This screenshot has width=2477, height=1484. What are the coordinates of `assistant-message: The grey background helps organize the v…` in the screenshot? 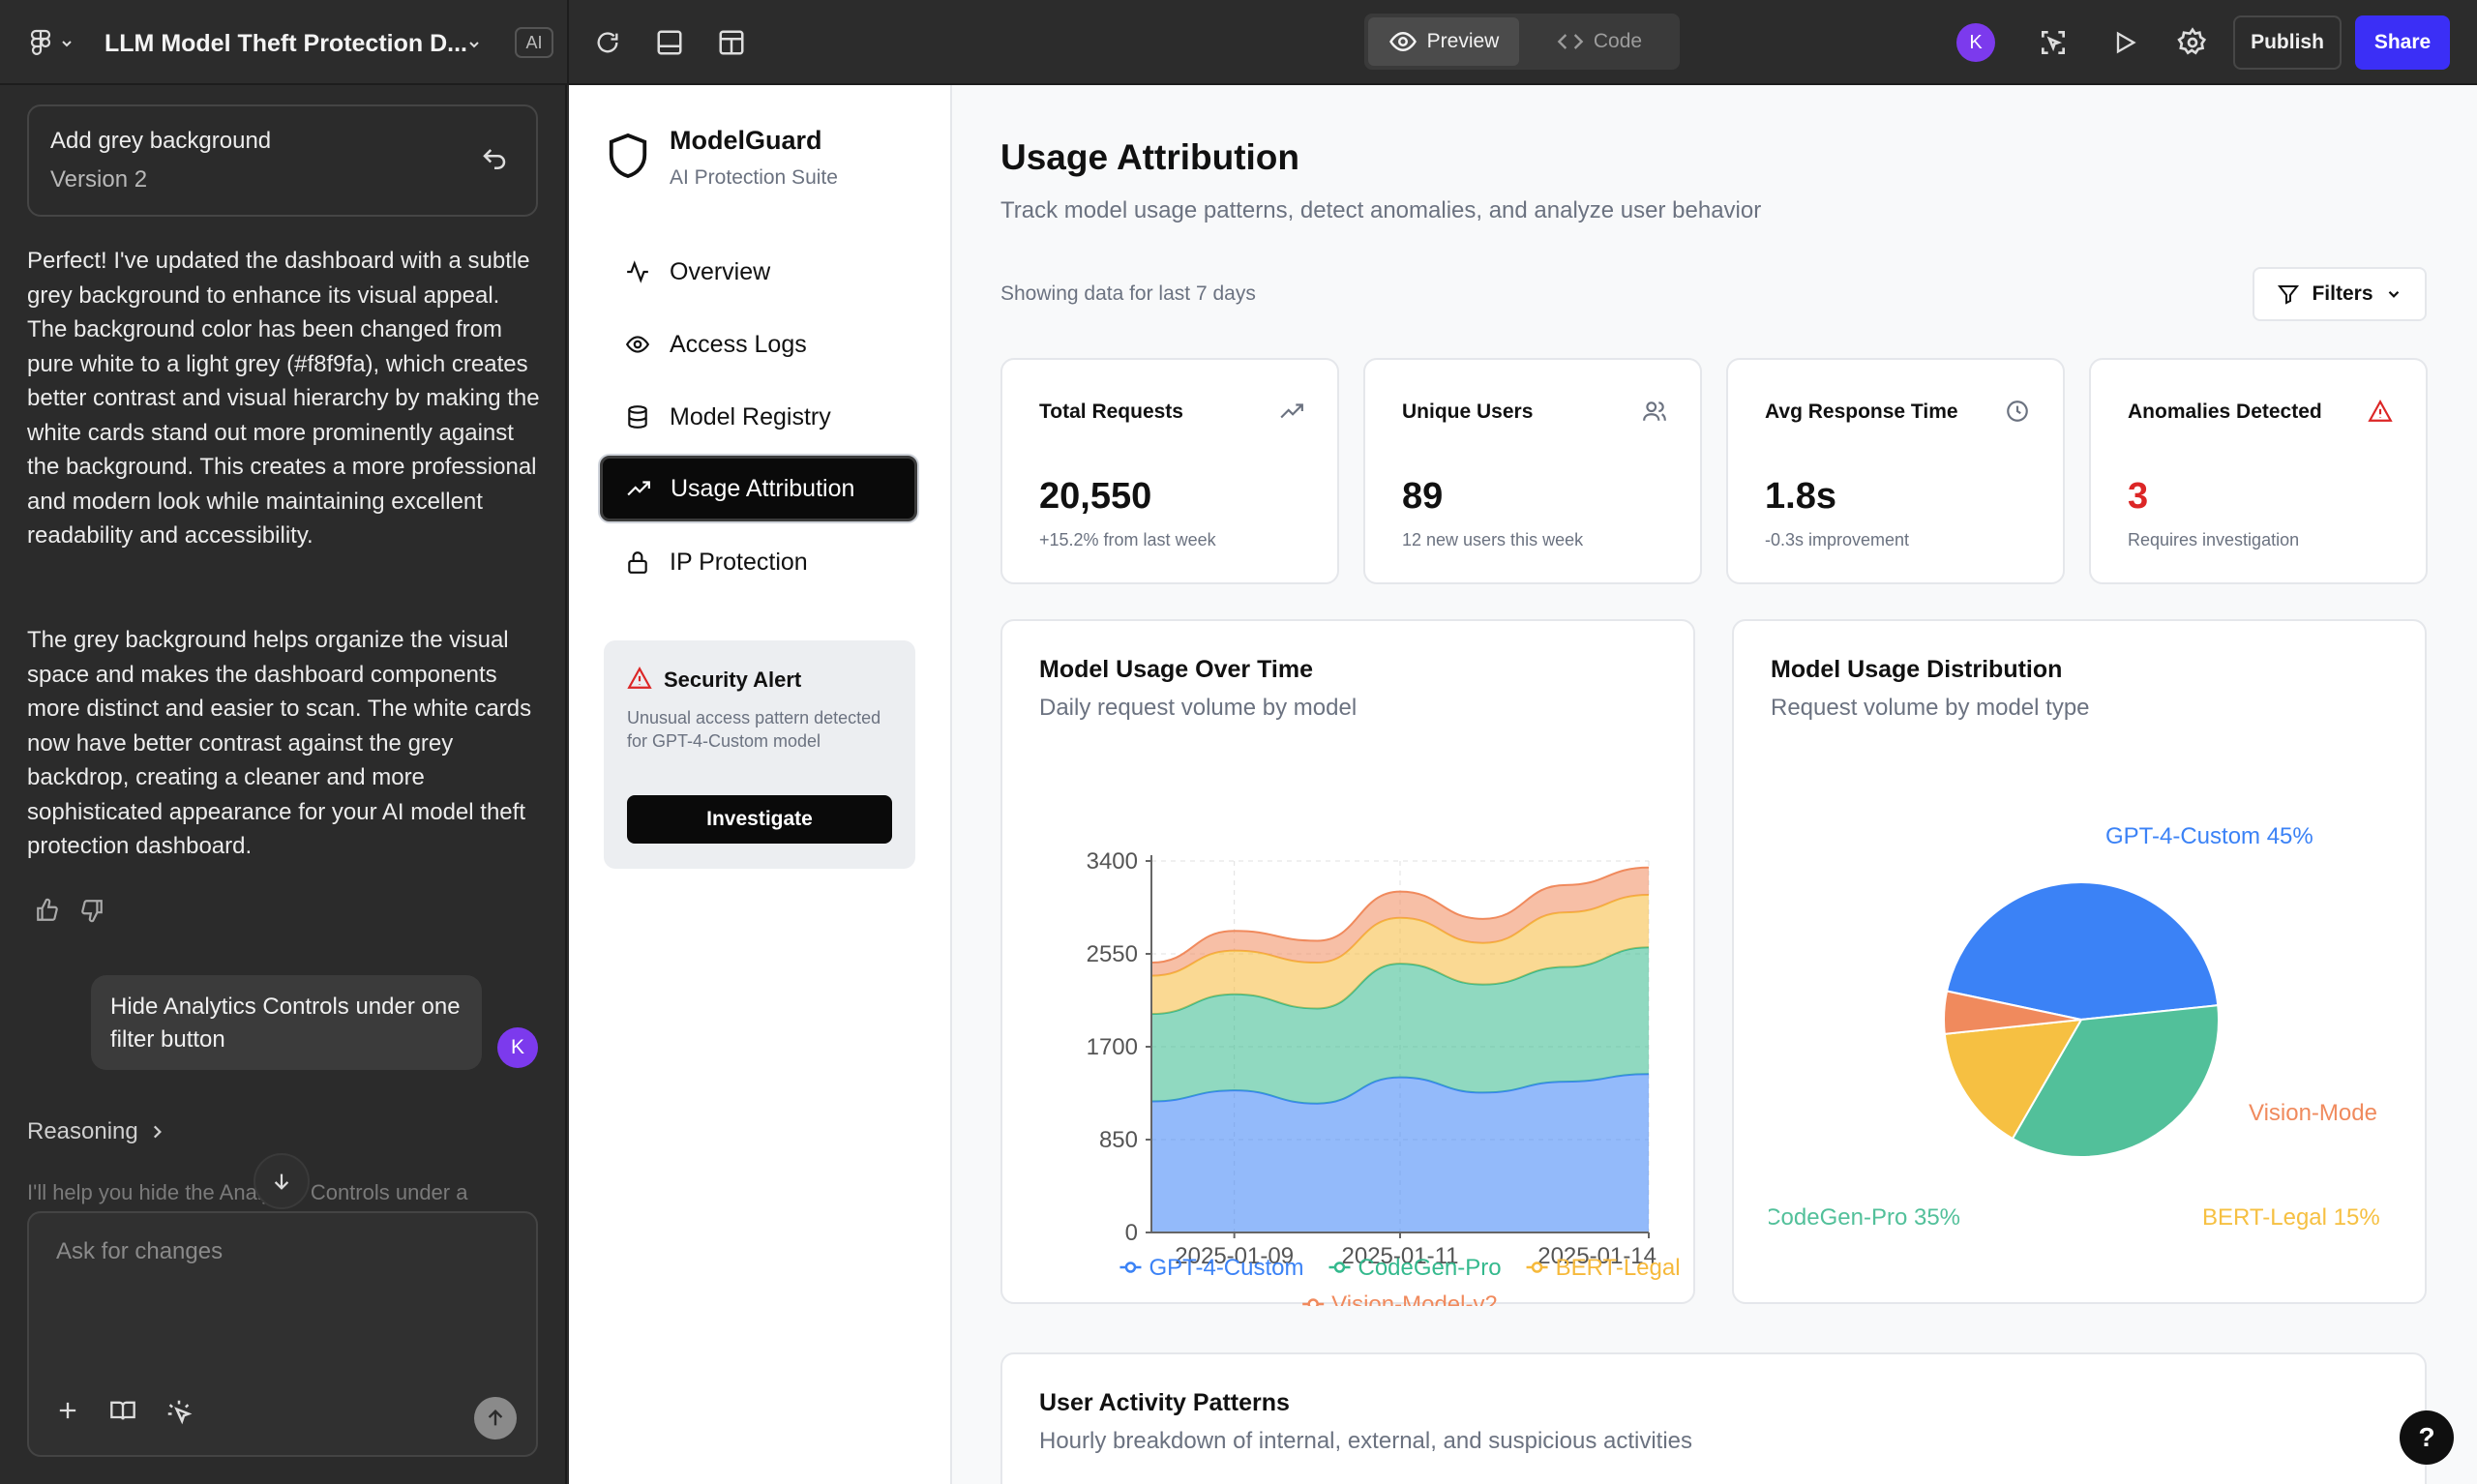 It's located at (279, 743).